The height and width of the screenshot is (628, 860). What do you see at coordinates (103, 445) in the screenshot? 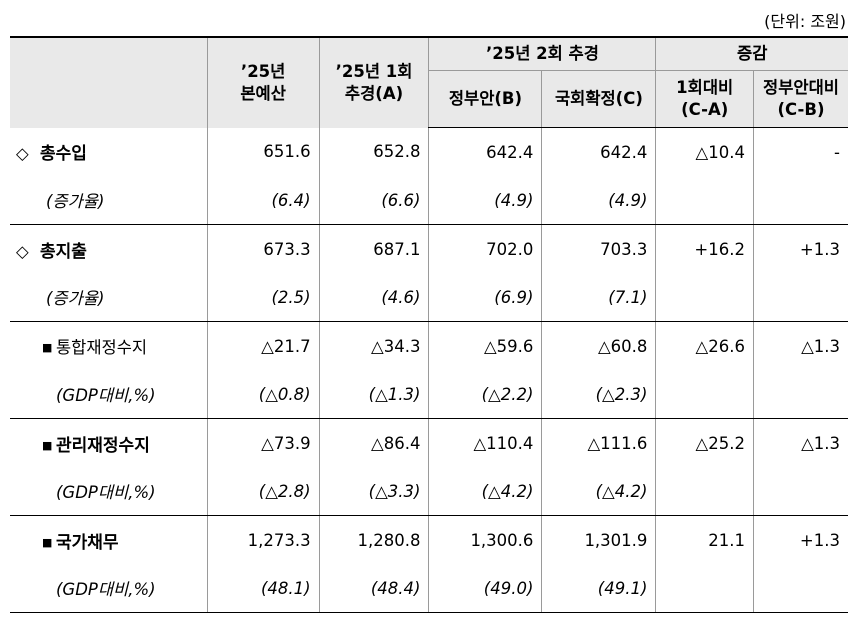
I see `row-label: 관리재정수지` at bounding box center [103, 445].